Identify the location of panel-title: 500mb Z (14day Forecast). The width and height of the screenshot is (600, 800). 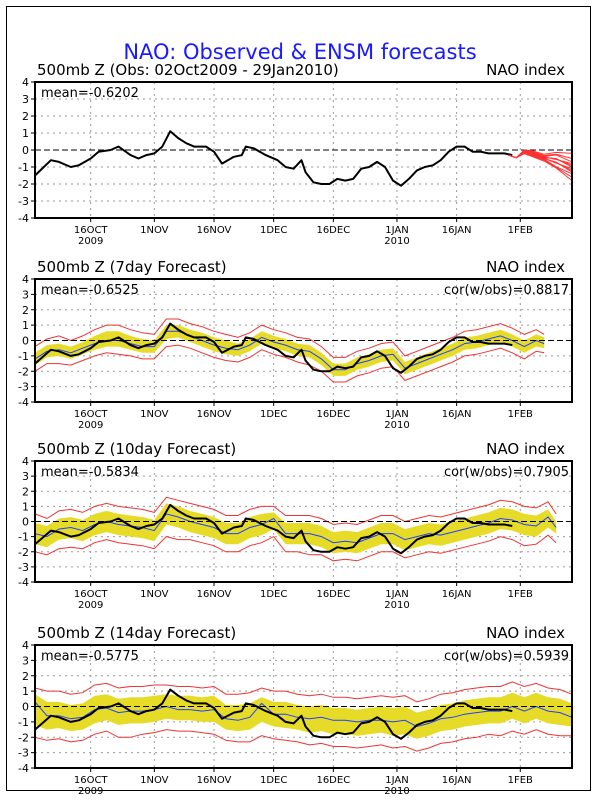
(136, 633).